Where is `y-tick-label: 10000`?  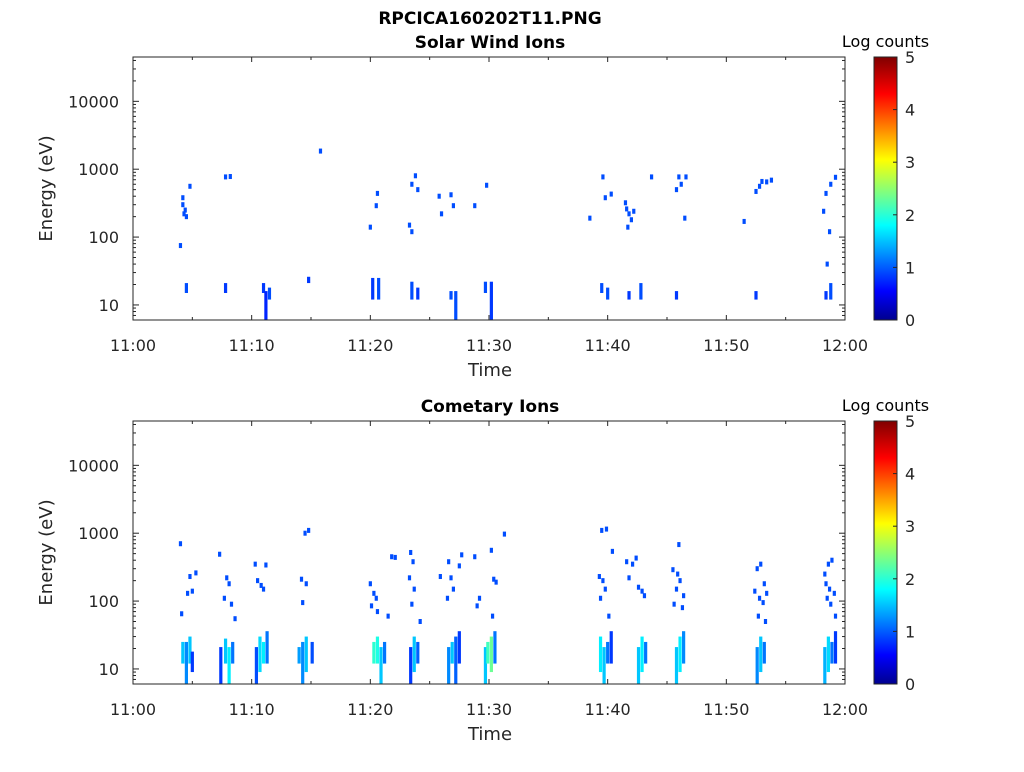
y-tick-label: 10000 is located at coordinates (93, 465).